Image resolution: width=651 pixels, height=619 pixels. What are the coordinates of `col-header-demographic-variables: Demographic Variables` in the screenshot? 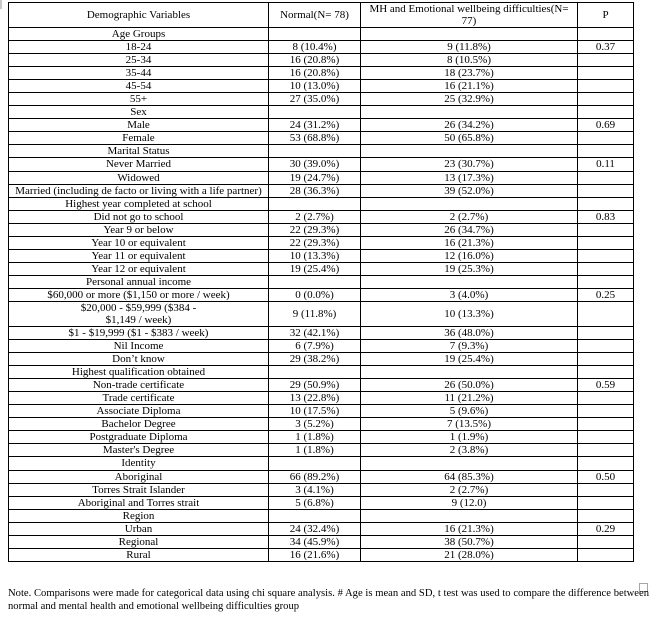 It's located at (138, 15).